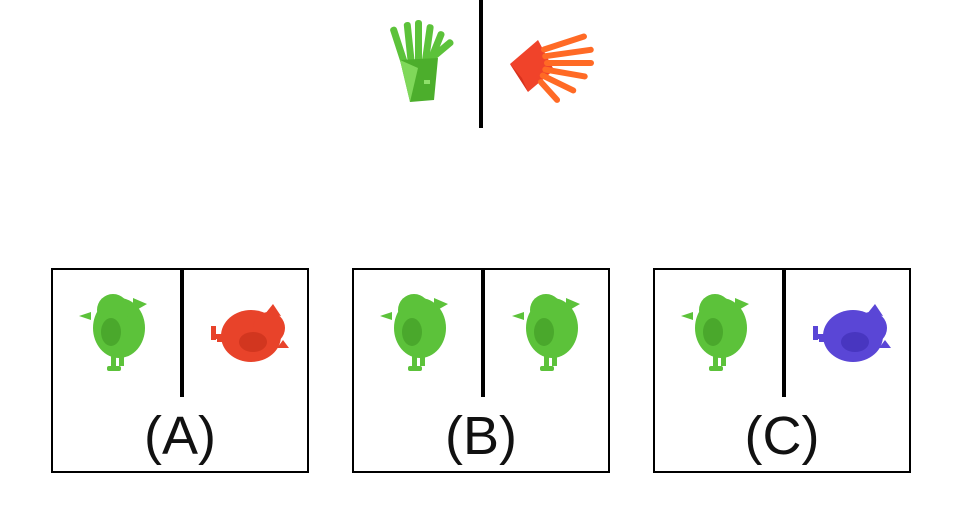 The height and width of the screenshot is (526, 963). What do you see at coordinates (481, 64) in the screenshot?
I see `prompt-divider` at bounding box center [481, 64].